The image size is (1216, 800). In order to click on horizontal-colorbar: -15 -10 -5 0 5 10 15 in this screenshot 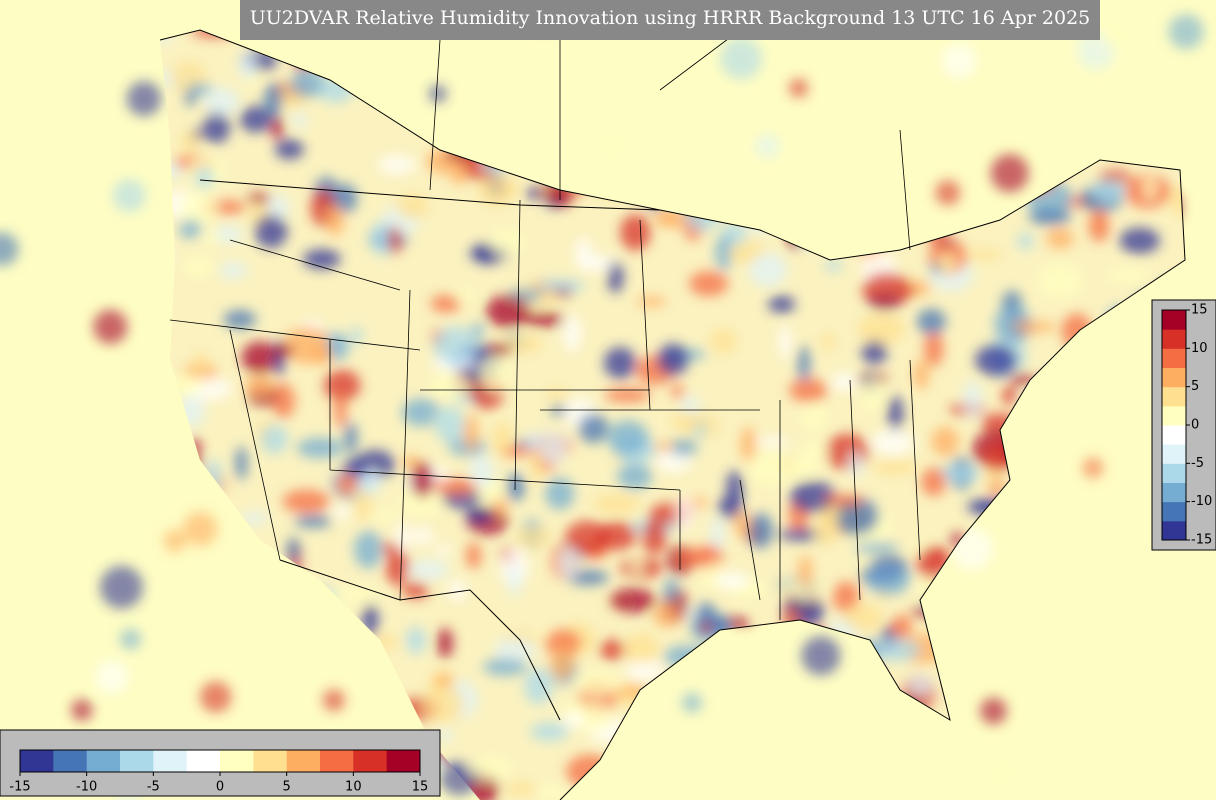, I will do `click(218, 772)`.